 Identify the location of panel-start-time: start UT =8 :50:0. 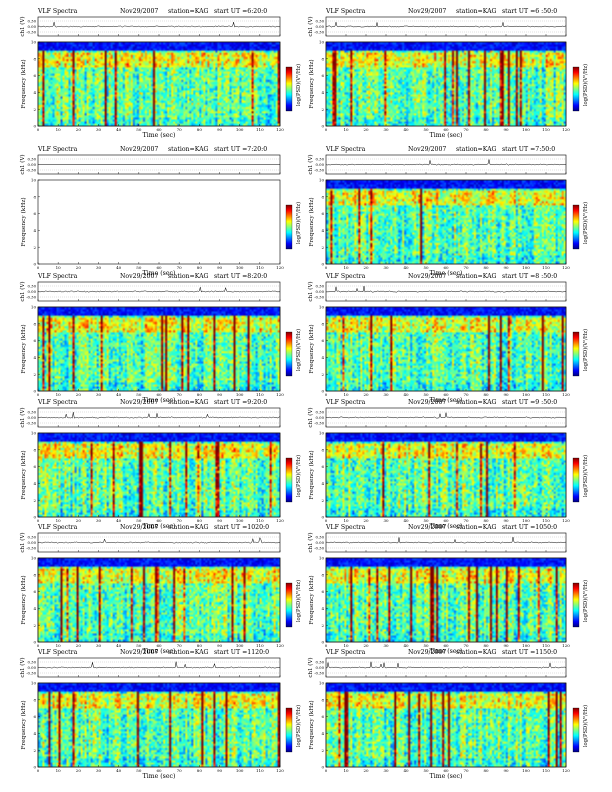
(529, 276).